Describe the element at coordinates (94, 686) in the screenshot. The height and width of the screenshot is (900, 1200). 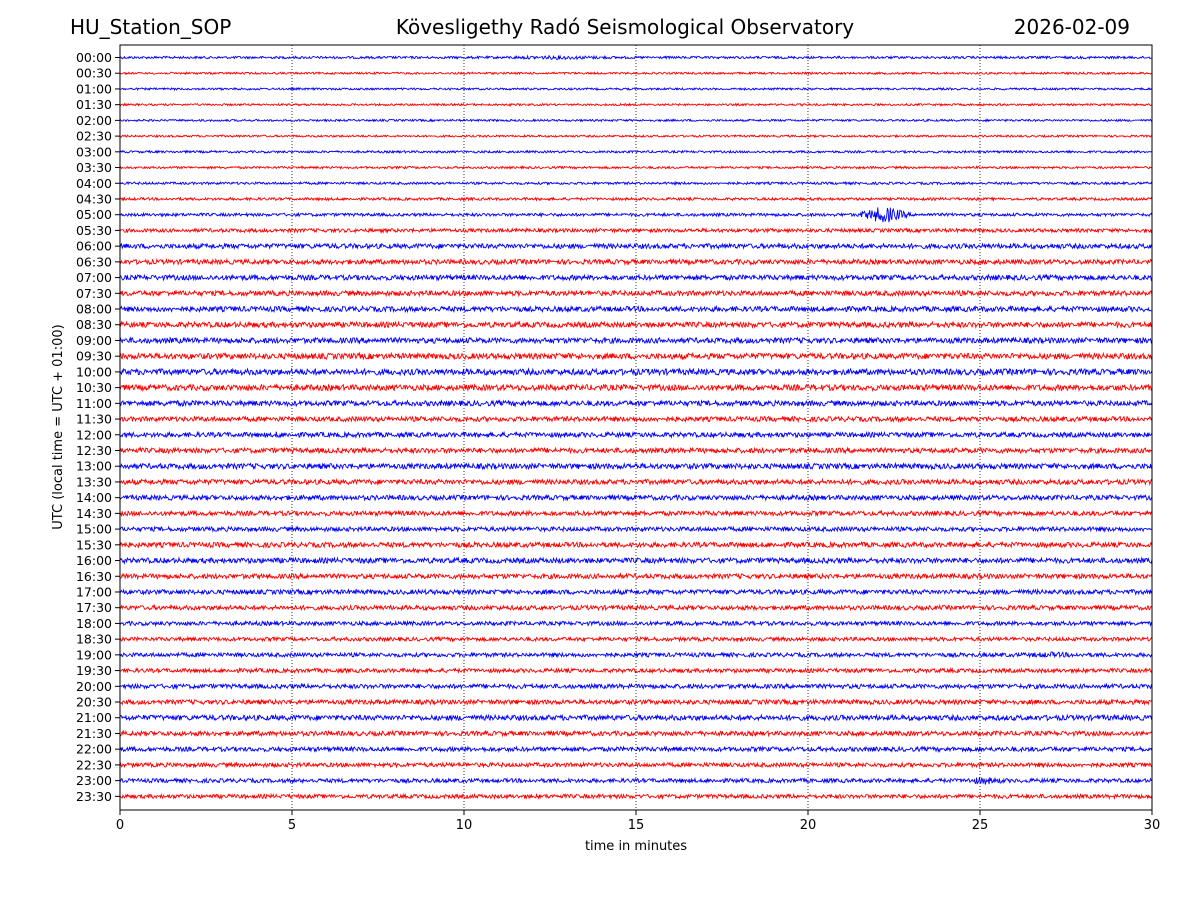
I see `y-tick-label: 20:00` at that location.